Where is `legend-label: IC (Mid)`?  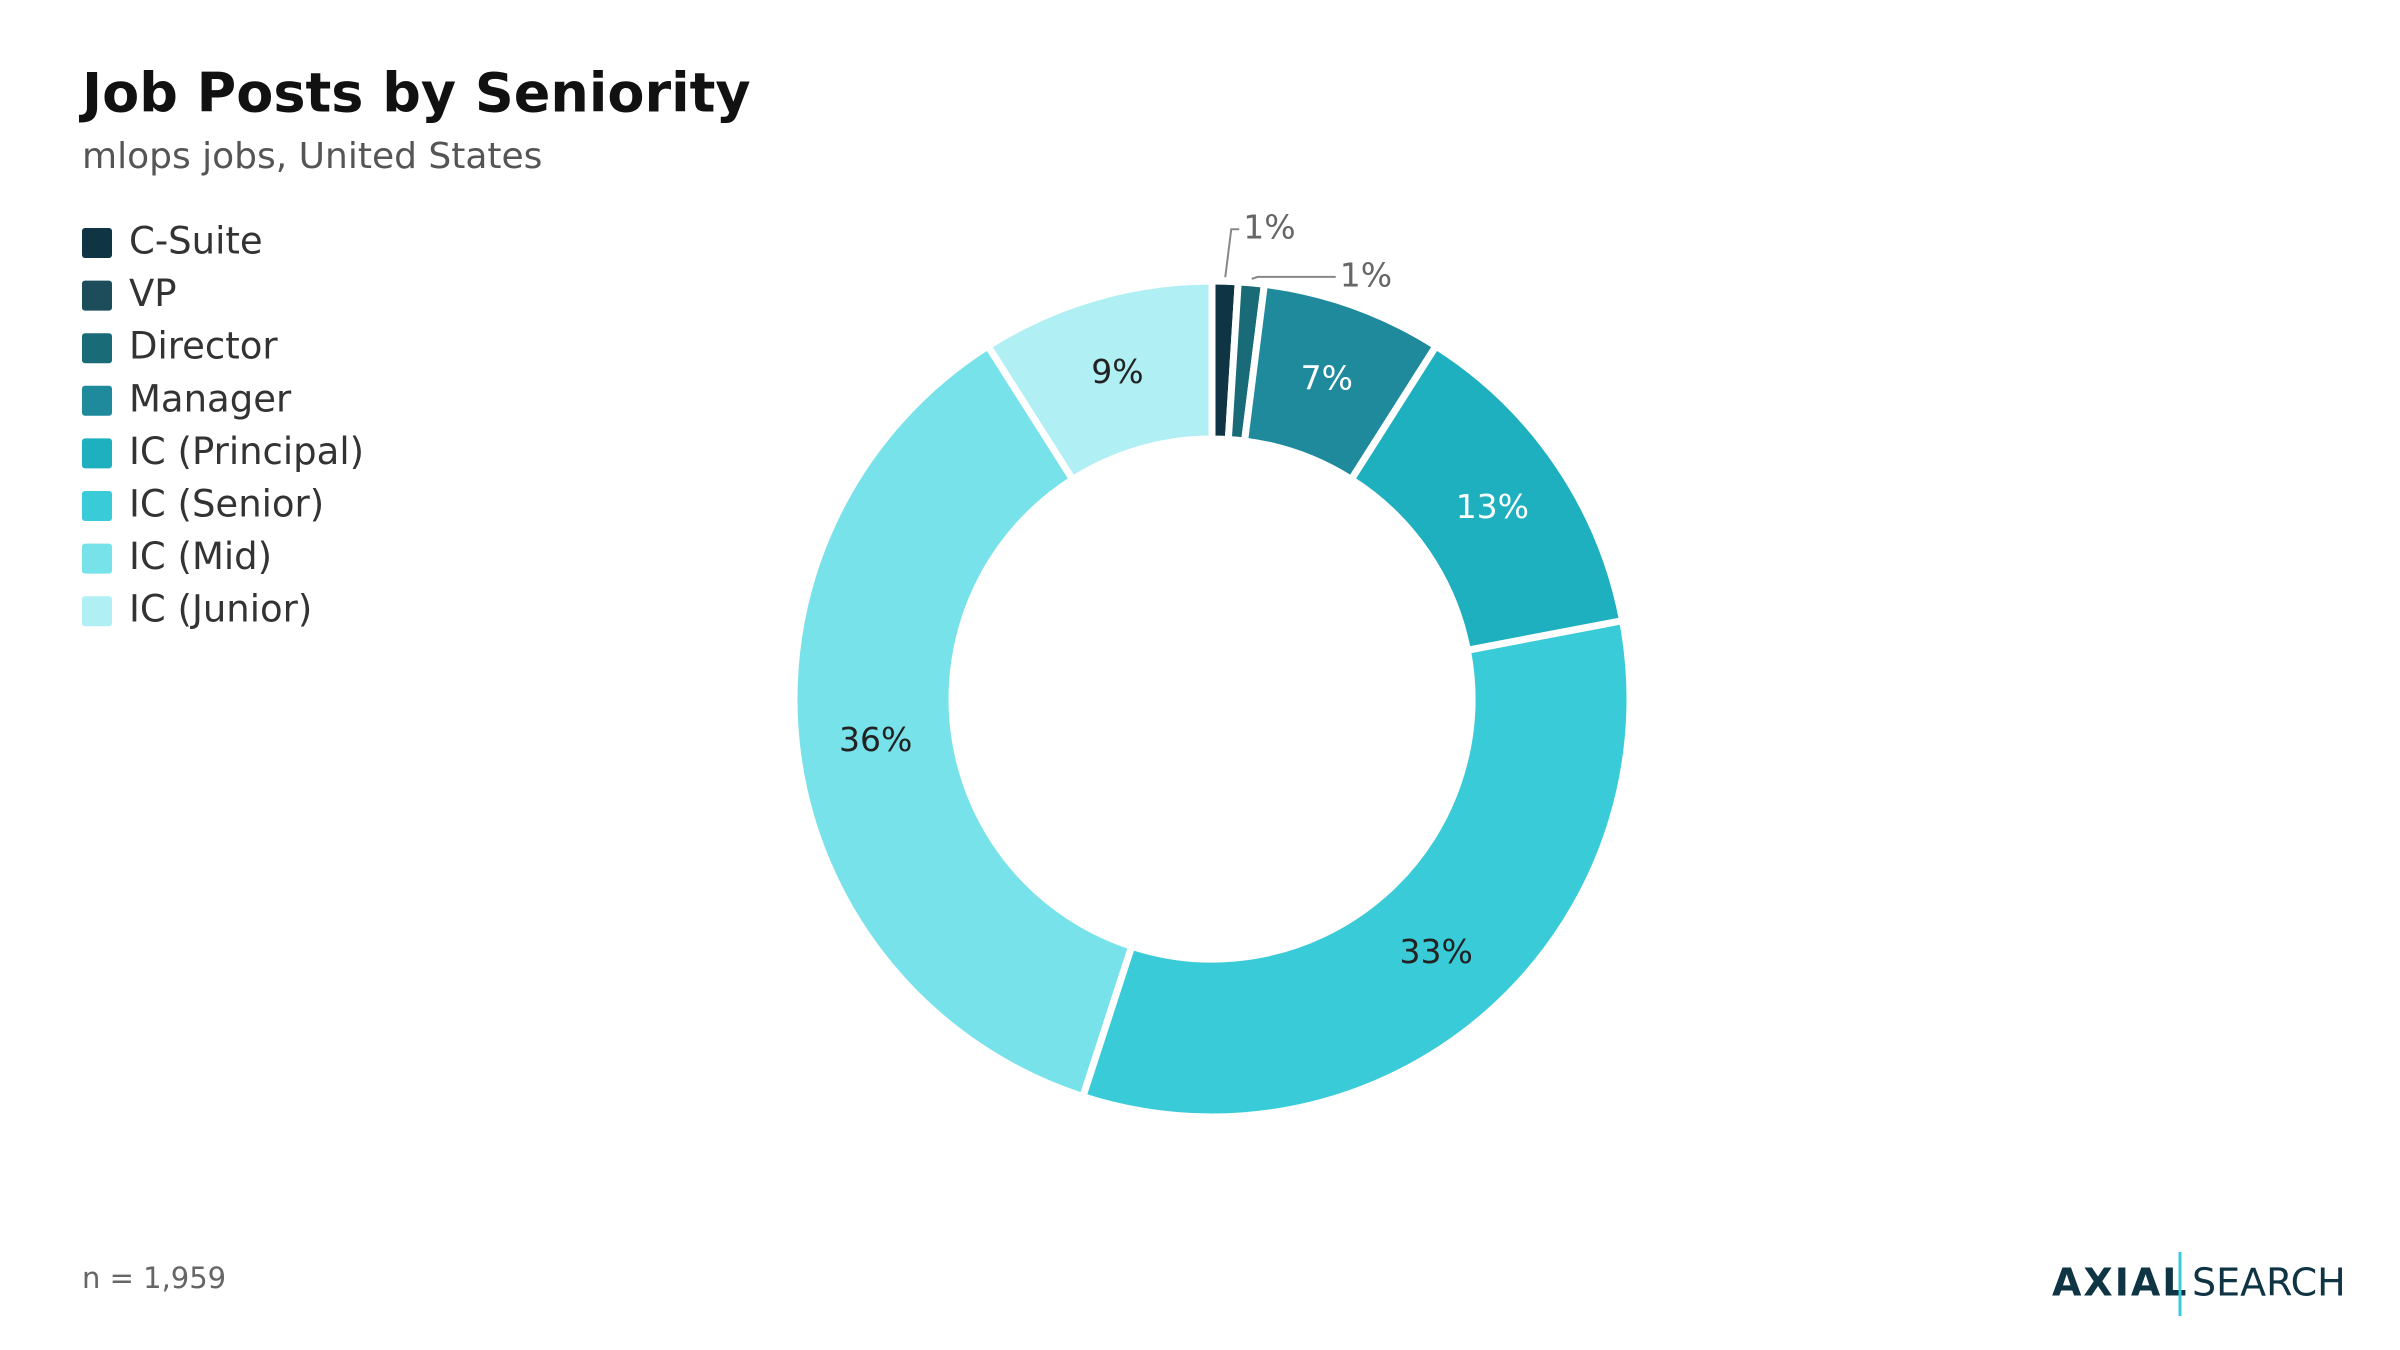 legend-label: IC (Mid) is located at coordinates (200, 556).